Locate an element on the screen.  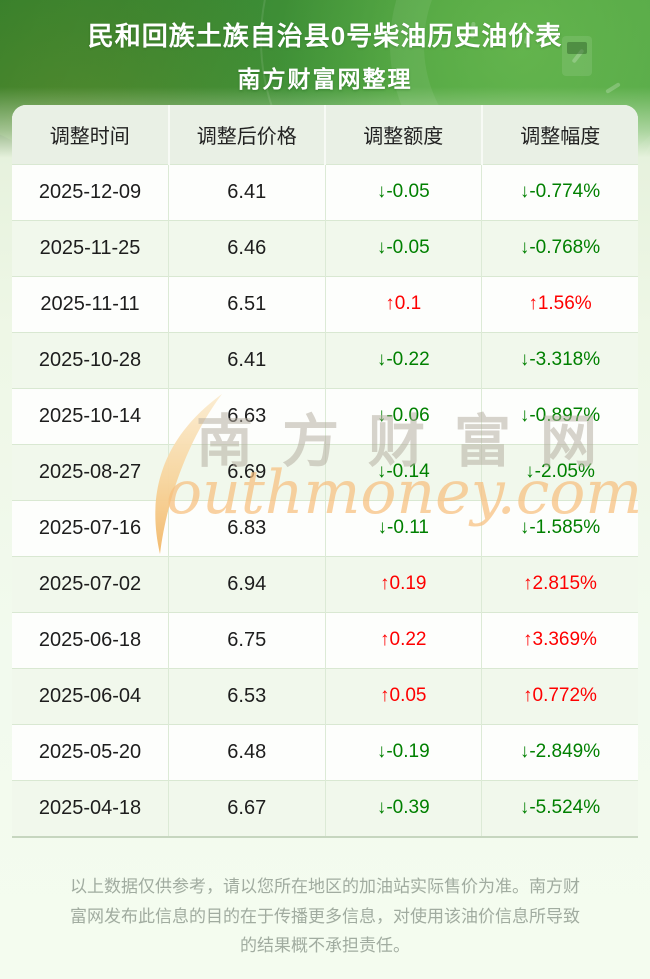
table-cell: 2025-10-14 is located at coordinates (90, 415).